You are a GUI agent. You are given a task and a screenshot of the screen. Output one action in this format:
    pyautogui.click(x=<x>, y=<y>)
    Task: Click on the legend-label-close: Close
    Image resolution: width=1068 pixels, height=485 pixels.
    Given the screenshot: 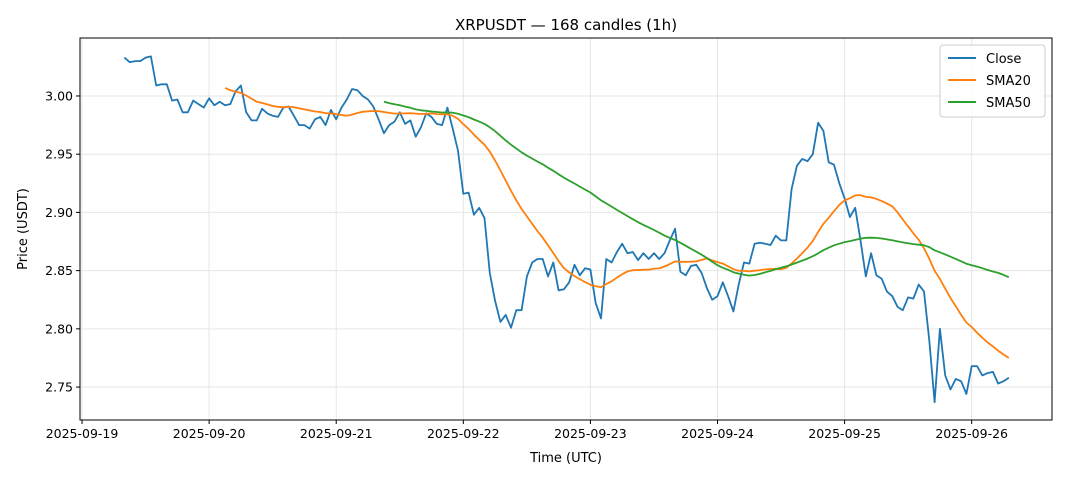 What is the action you would take?
    pyautogui.click(x=1003, y=59)
    